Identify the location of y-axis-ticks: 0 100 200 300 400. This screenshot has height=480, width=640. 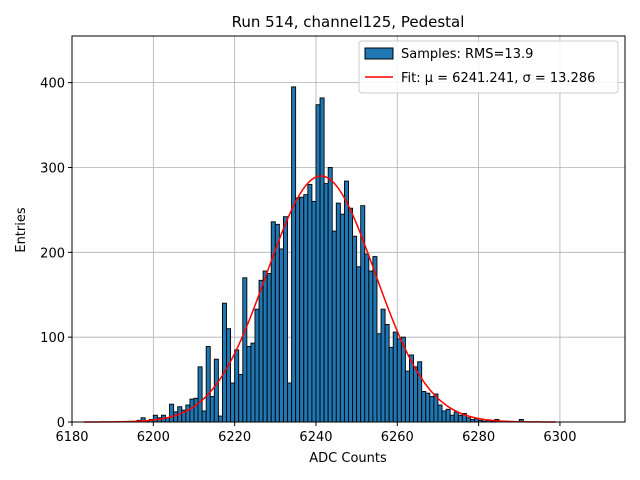
(56, 254).